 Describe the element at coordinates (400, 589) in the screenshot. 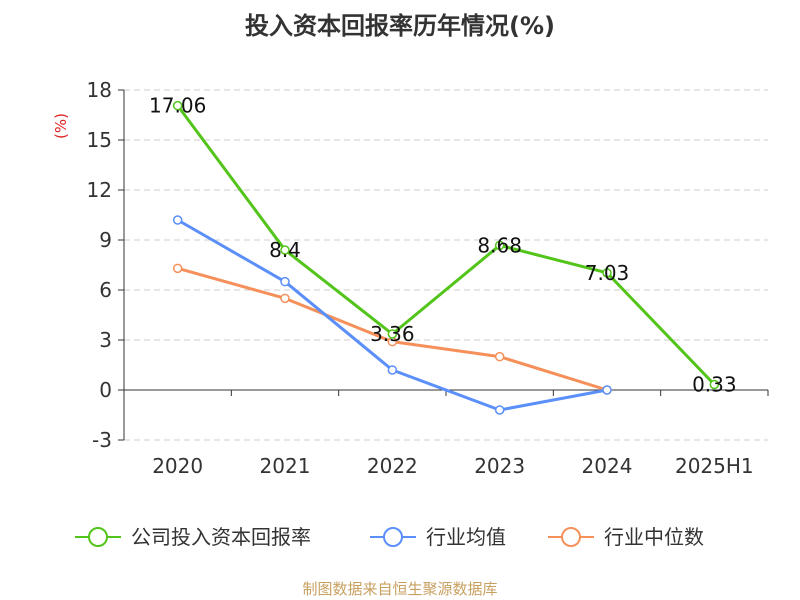

I see `data-source-note: 制图数据来自恒生聚源数据库` at that location.